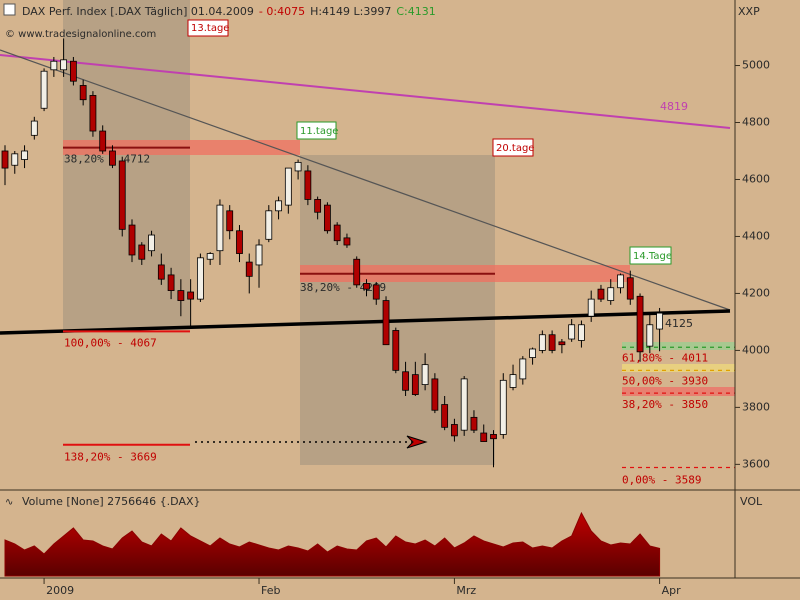  Describe the element at coordinates (466, 590) in the screenshot. I see `x-tick-label: Mrz` at that location.